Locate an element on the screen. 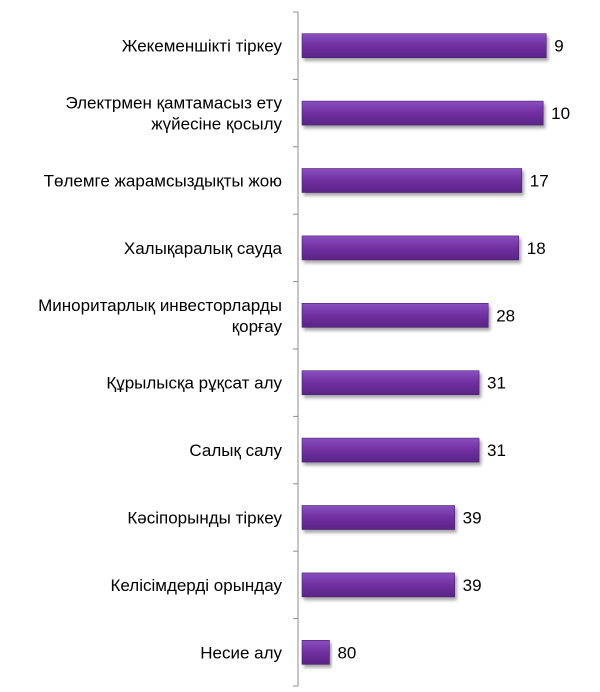 The image size is (600, 692). category-label: Жекеменшікті тіркеу is located at coordinates (202, 46).